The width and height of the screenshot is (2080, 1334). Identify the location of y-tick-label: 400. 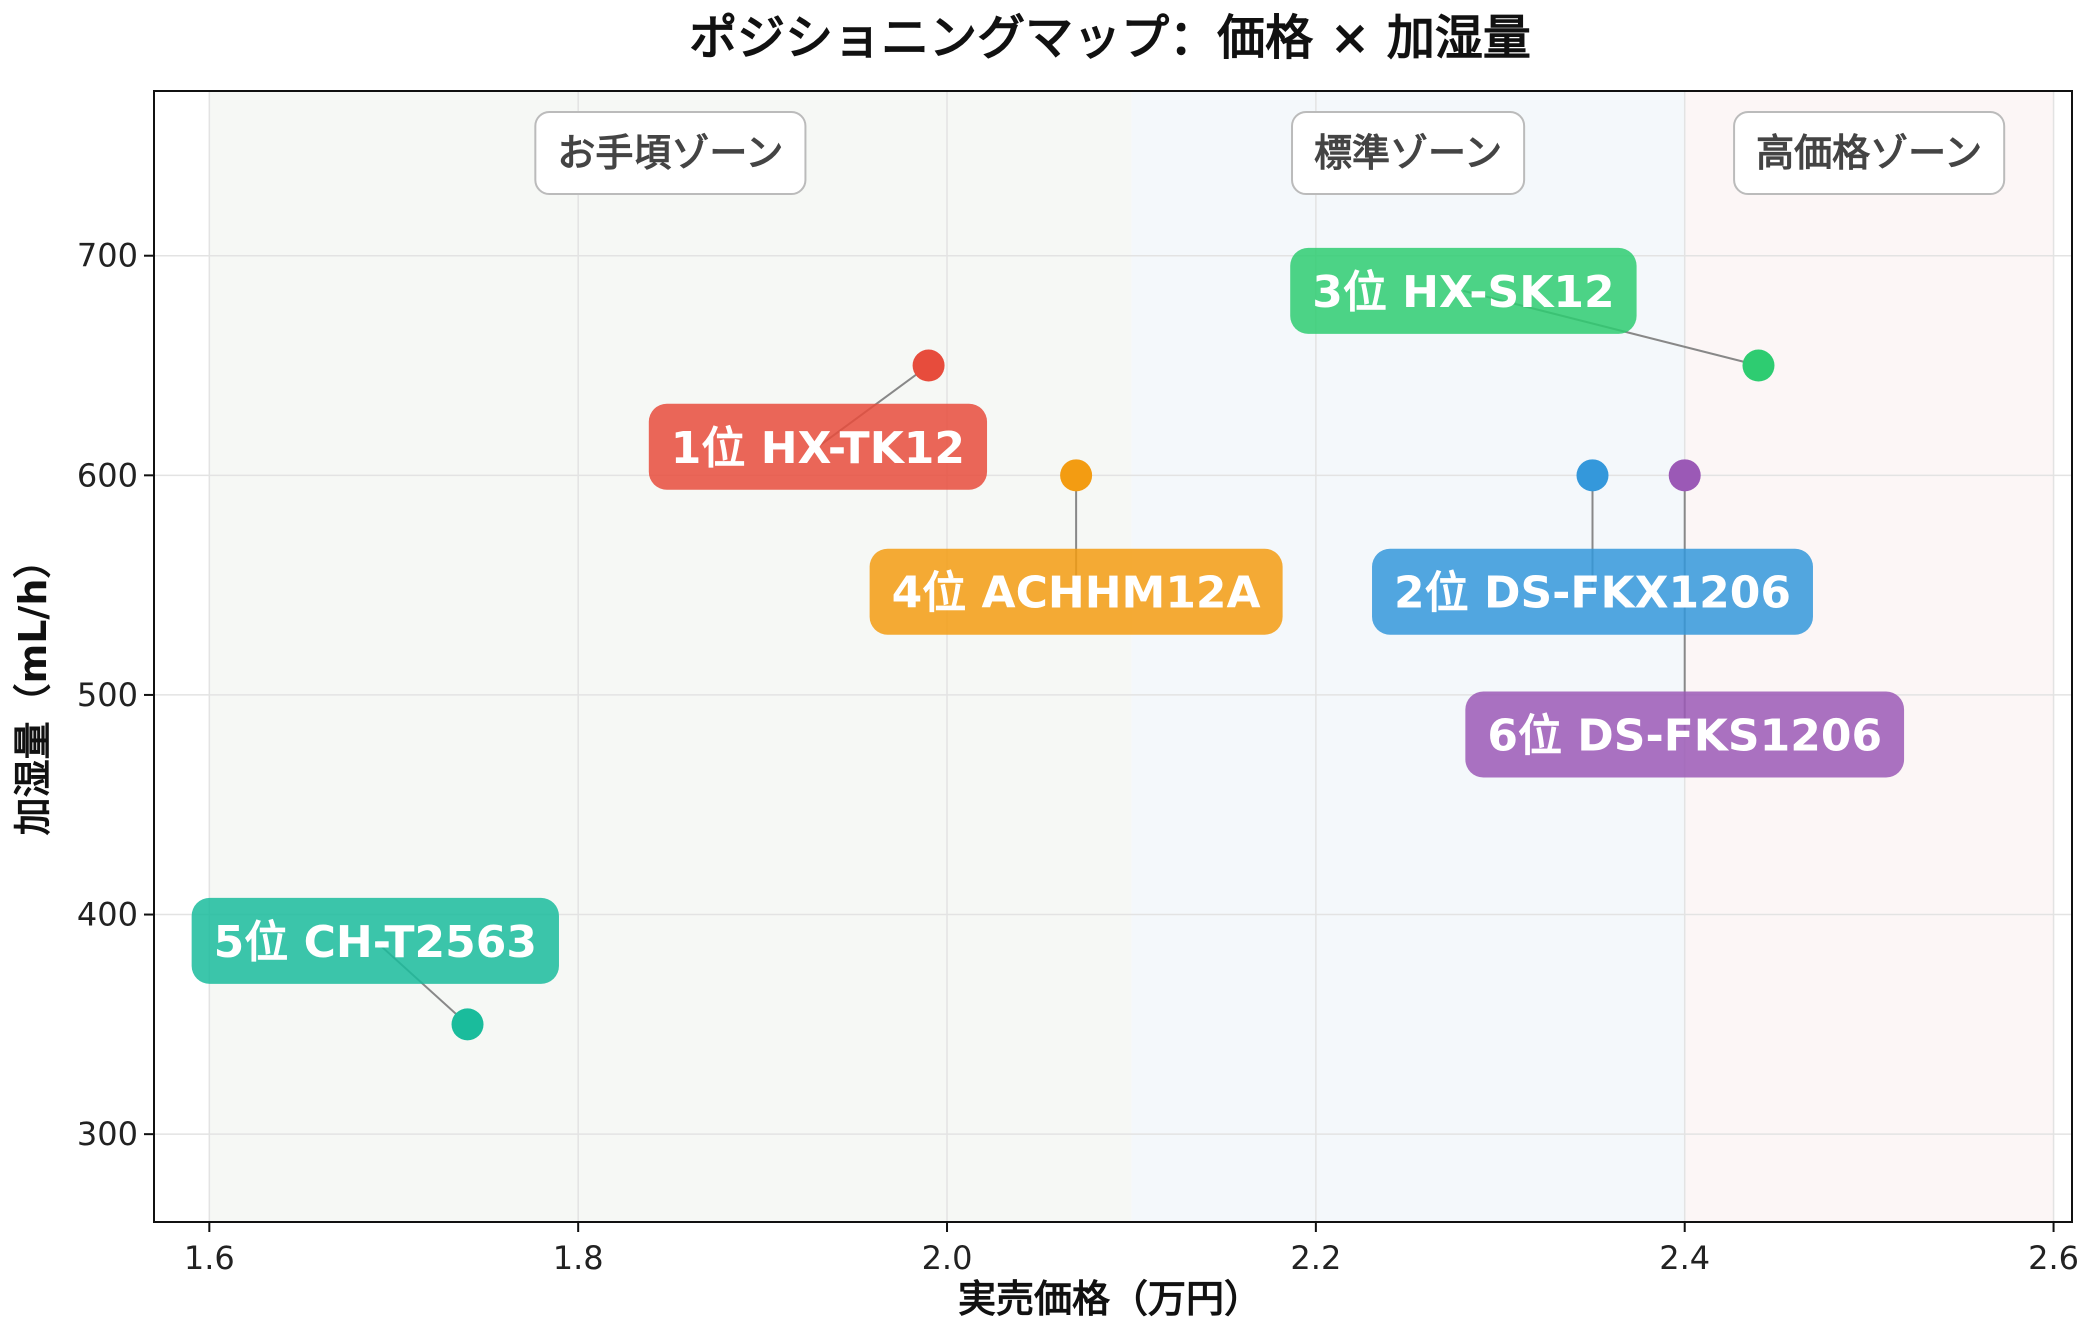
(107, 915).